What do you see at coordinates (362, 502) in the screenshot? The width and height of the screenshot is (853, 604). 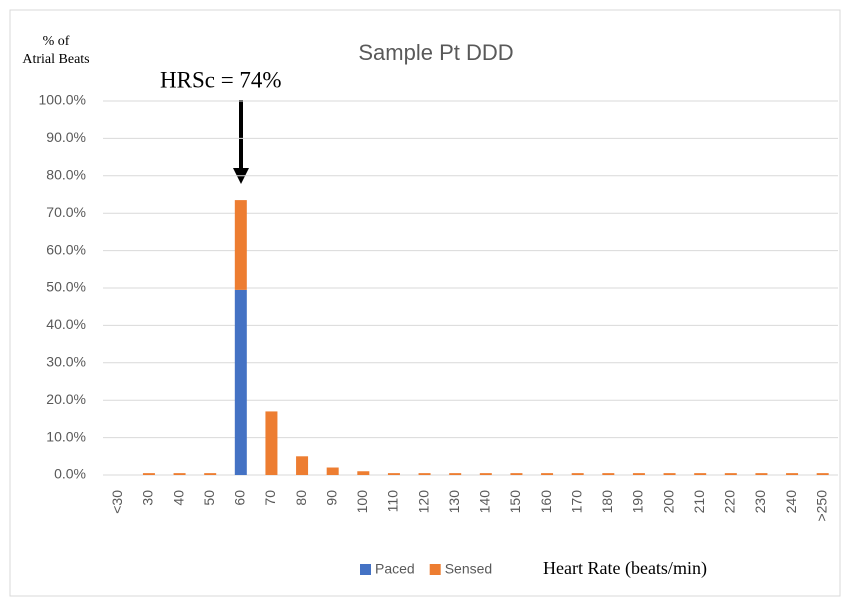 I see `x-tick-label: 100` at bounding box center [362, 502].